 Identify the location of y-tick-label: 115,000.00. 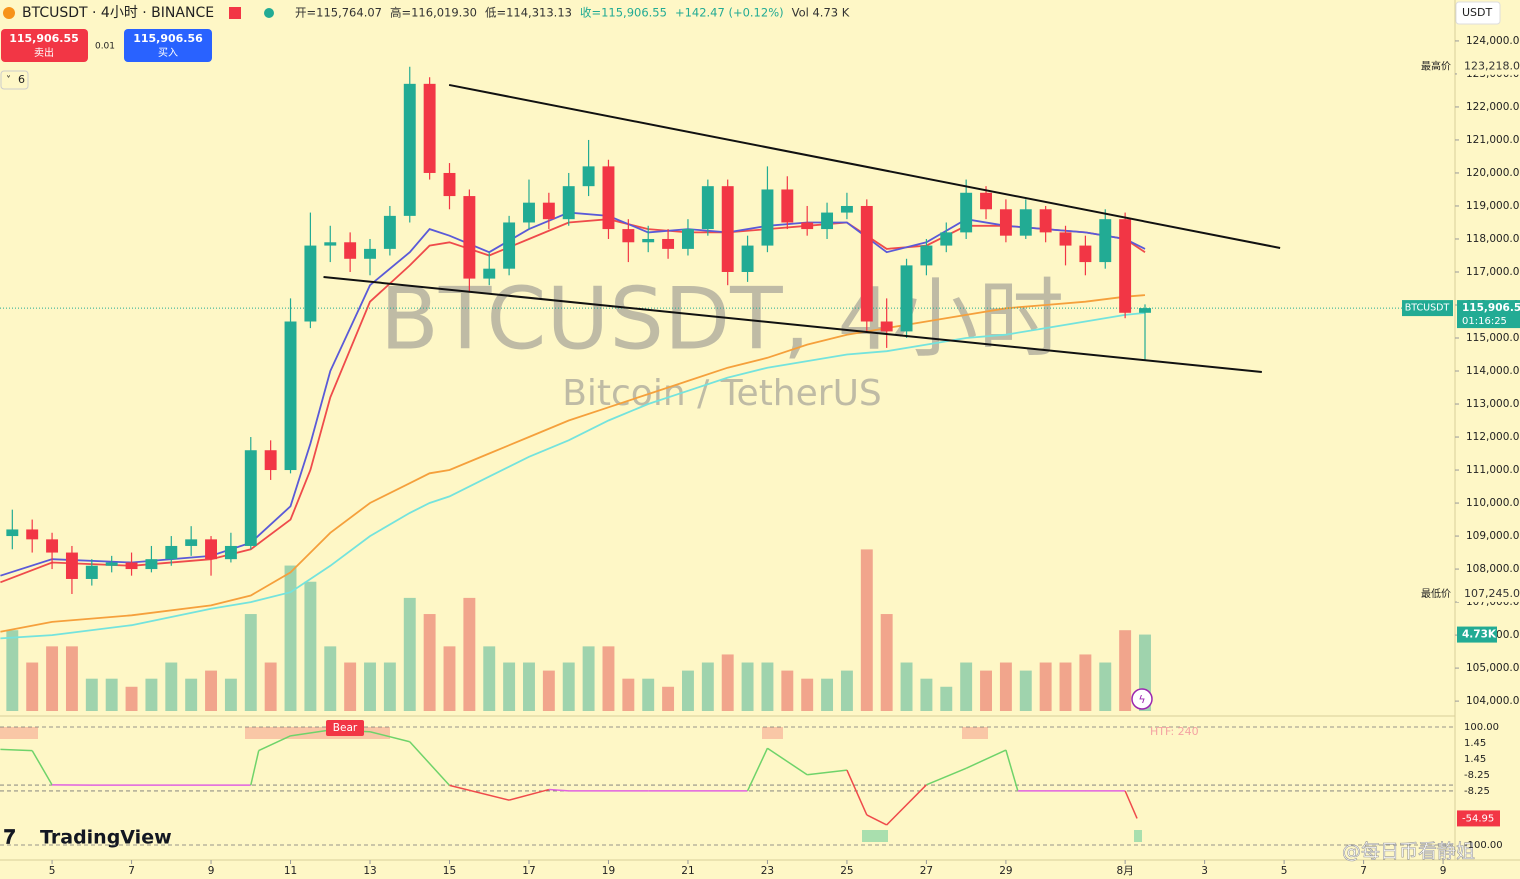
(1493, 338).